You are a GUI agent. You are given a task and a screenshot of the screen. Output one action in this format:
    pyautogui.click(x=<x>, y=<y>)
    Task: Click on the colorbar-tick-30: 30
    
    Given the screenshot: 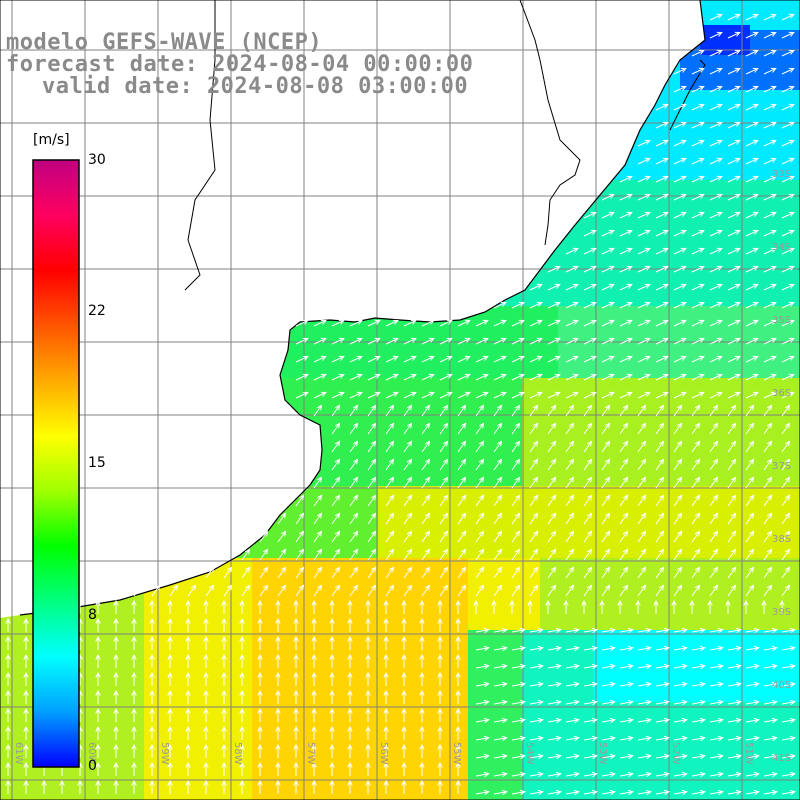 What is the action you would take?
    pyautogui.click(x=97, y=160)
    